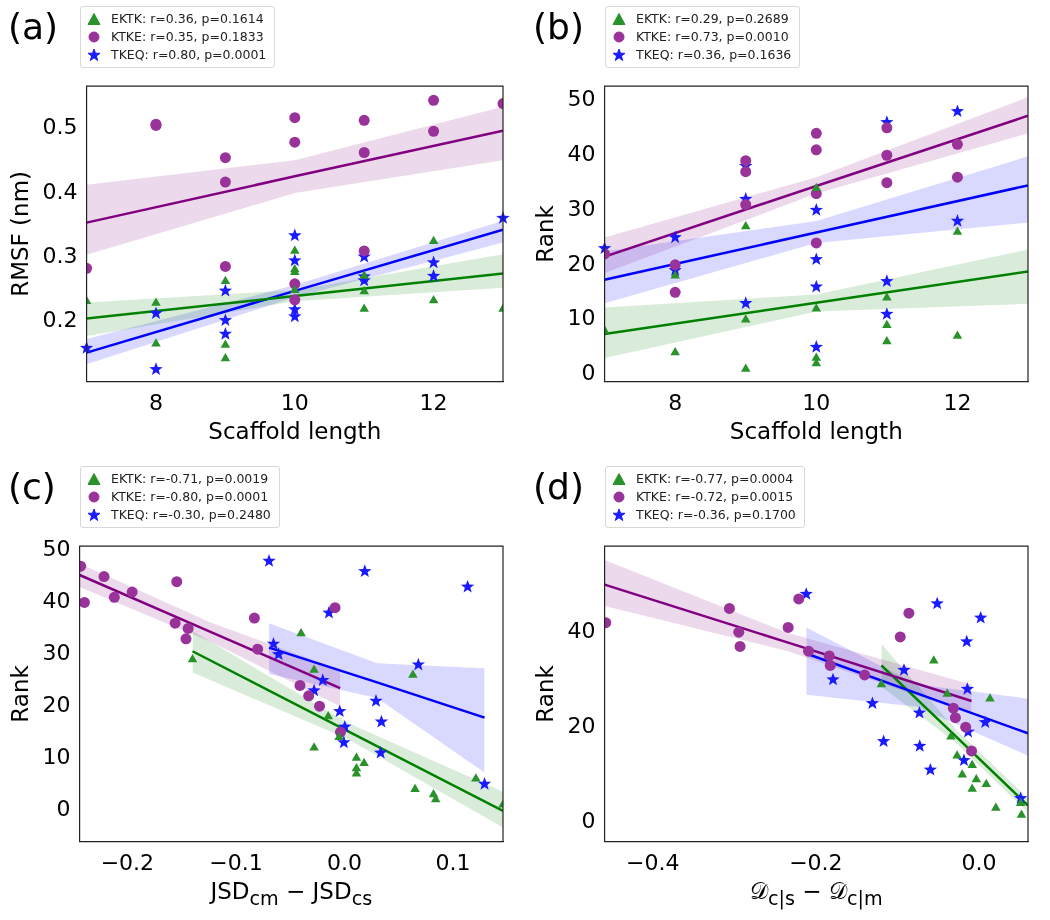  I want to click on legend-label: KTKE: r=-0.80, p=0.0001, so click(190, 497).